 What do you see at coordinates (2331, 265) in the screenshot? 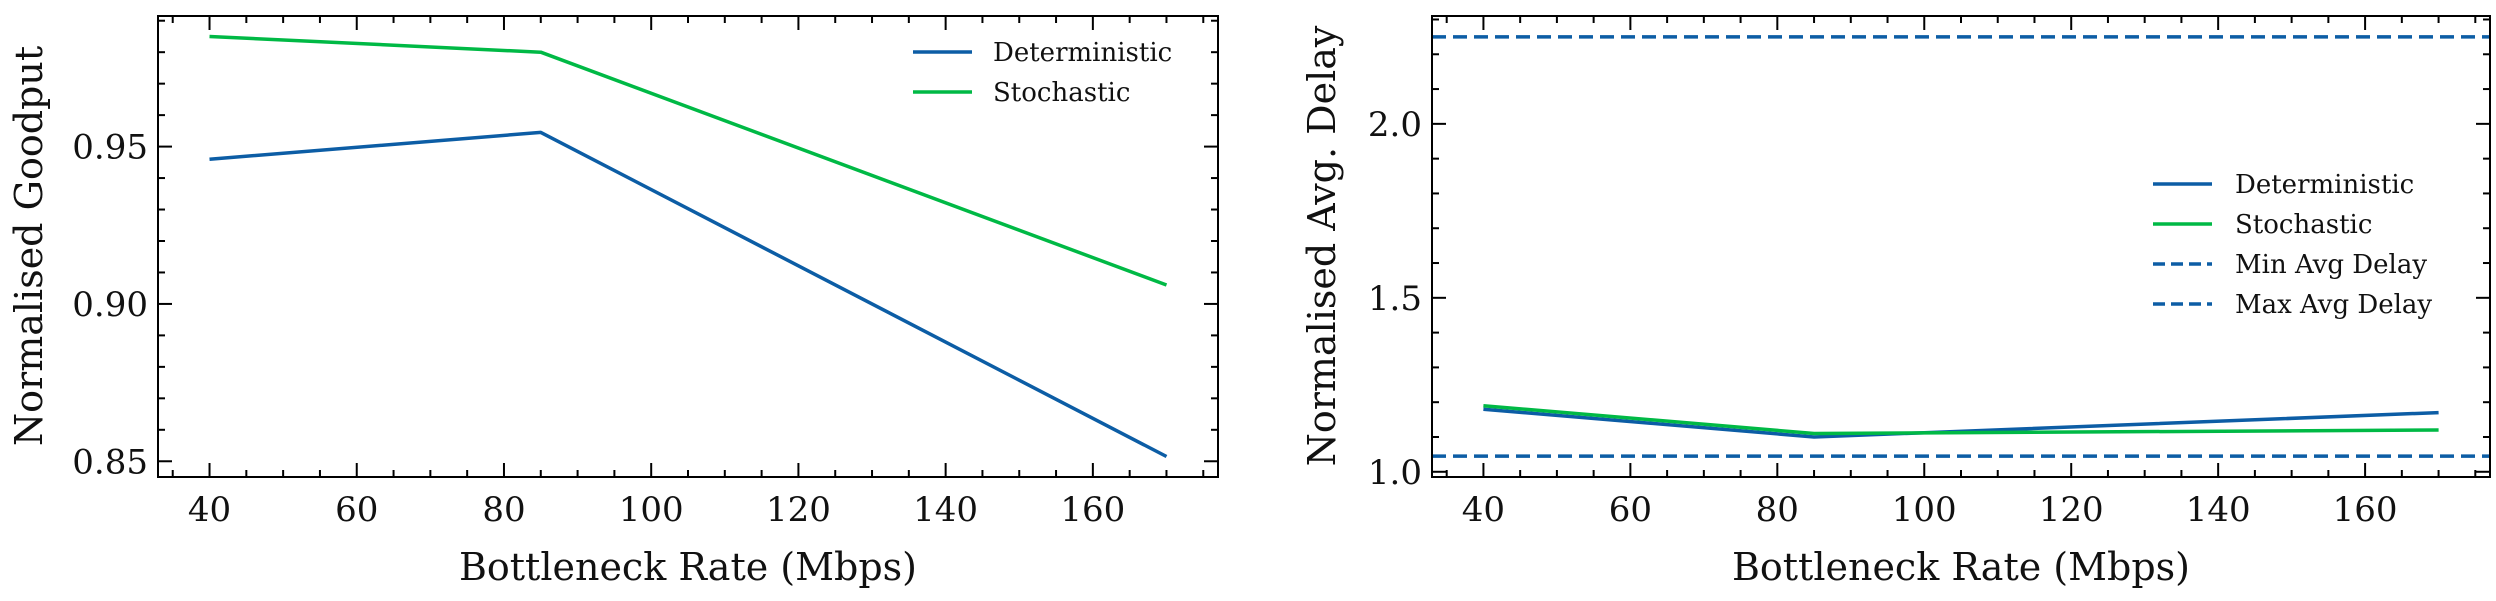
I see `legend-label: Min Avg Delay` at bounding box center [2331, 265].